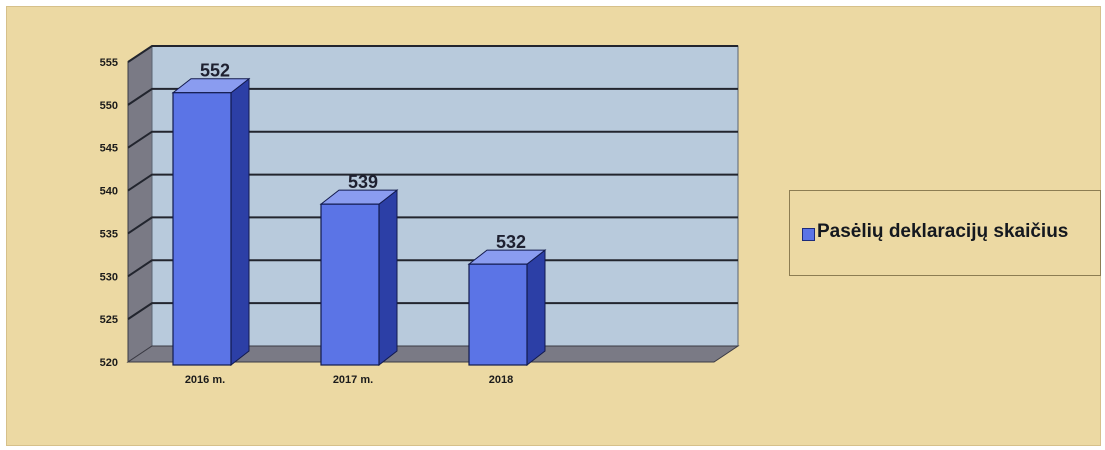 The image size is (1105, 450). Describe the element at coordinates (808, 234) in the screenshot. I see `legend-swatch` at that location.